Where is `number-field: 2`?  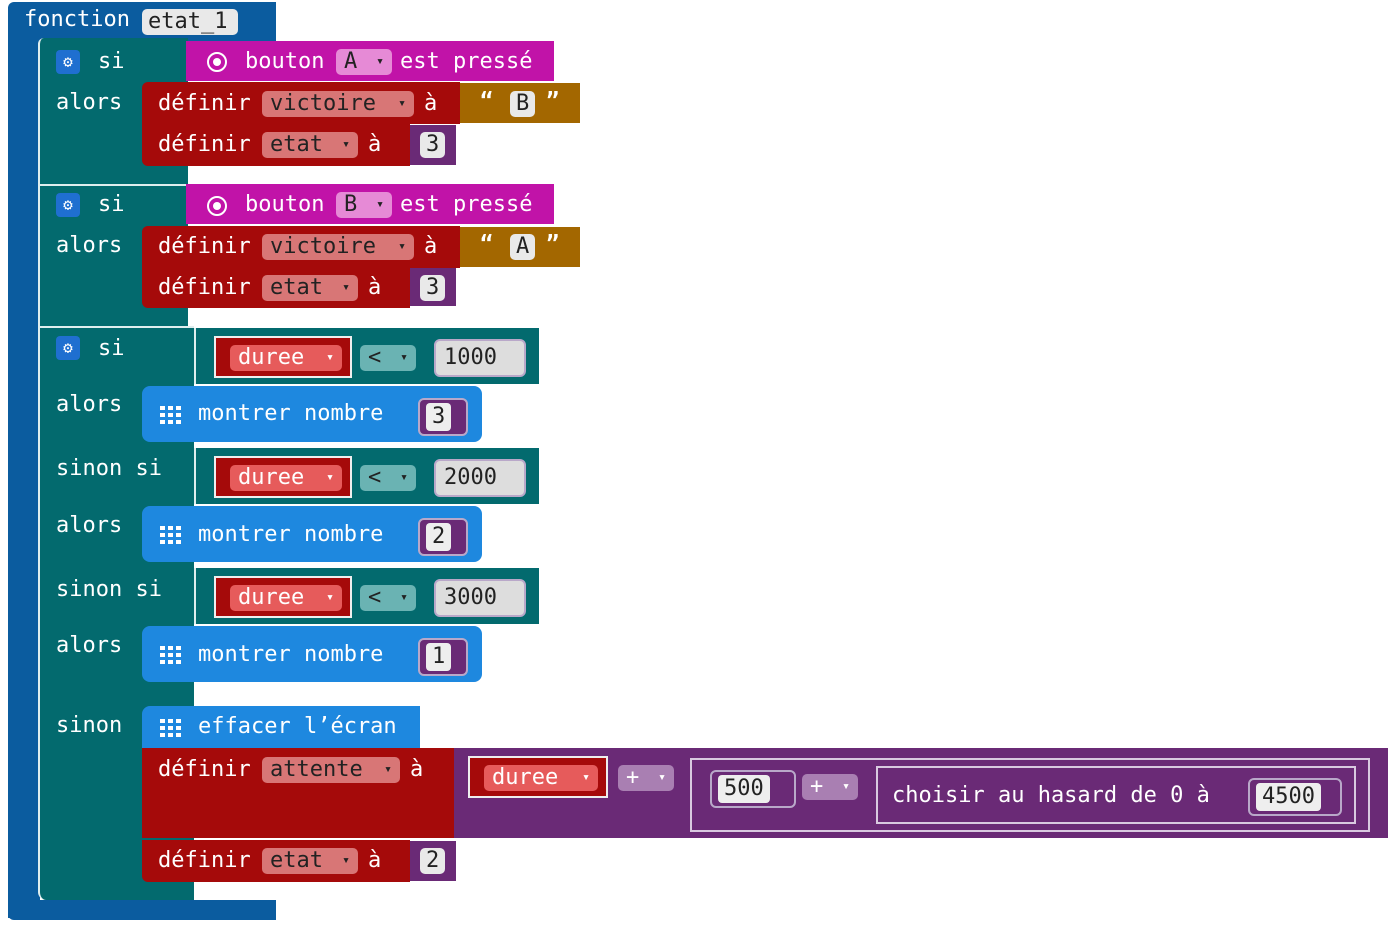 number-field: 2 is located at coordinates (433, 861).